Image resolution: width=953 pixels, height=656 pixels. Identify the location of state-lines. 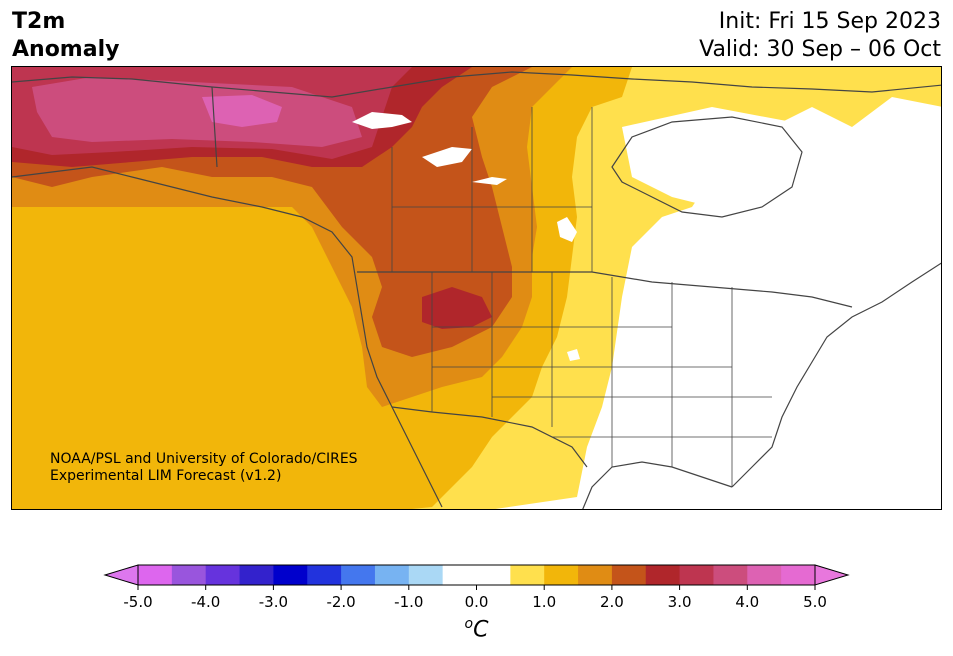
(601, 379).